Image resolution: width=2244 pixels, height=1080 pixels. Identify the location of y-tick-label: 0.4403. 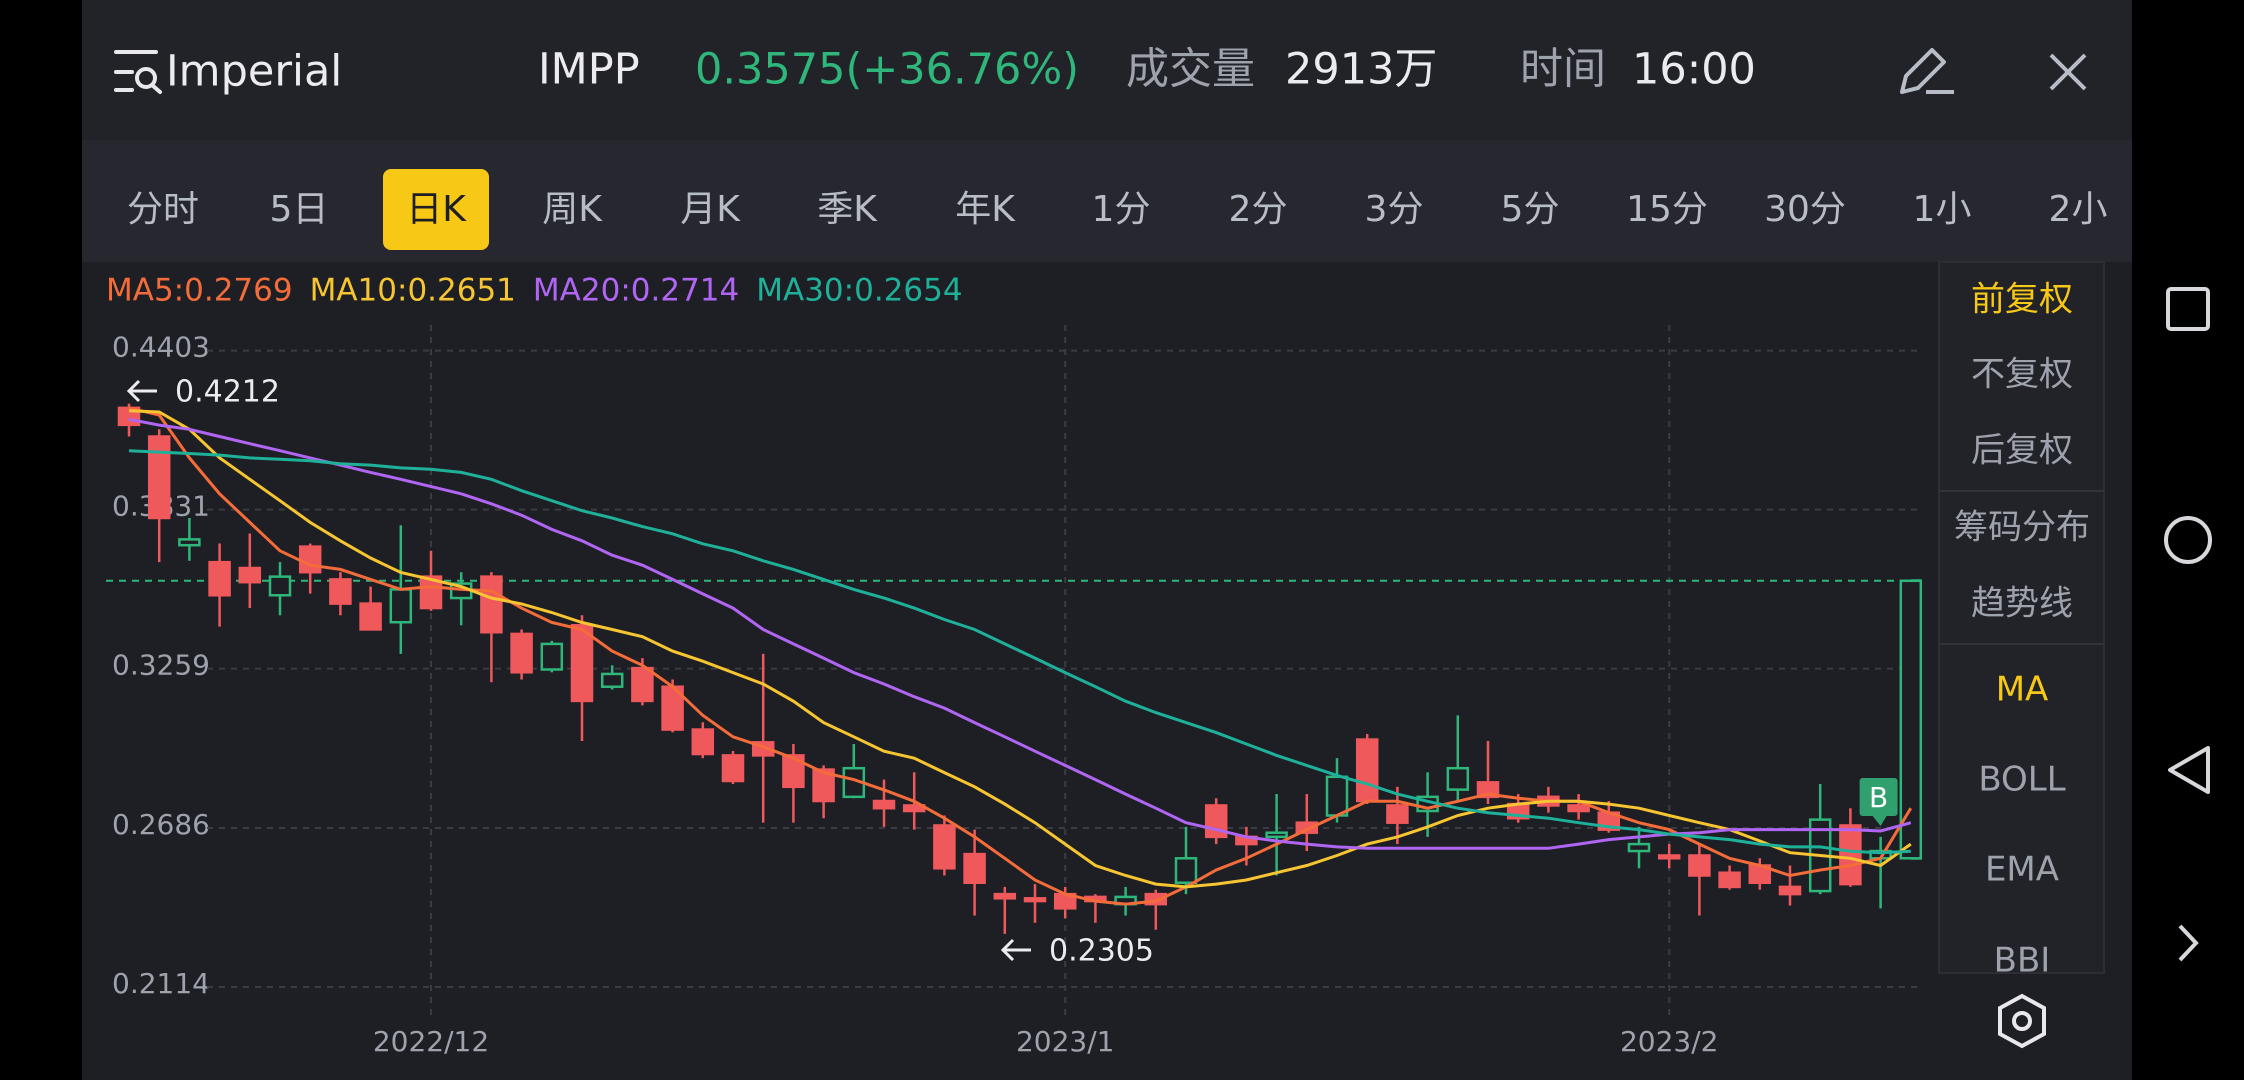
(161, 347).